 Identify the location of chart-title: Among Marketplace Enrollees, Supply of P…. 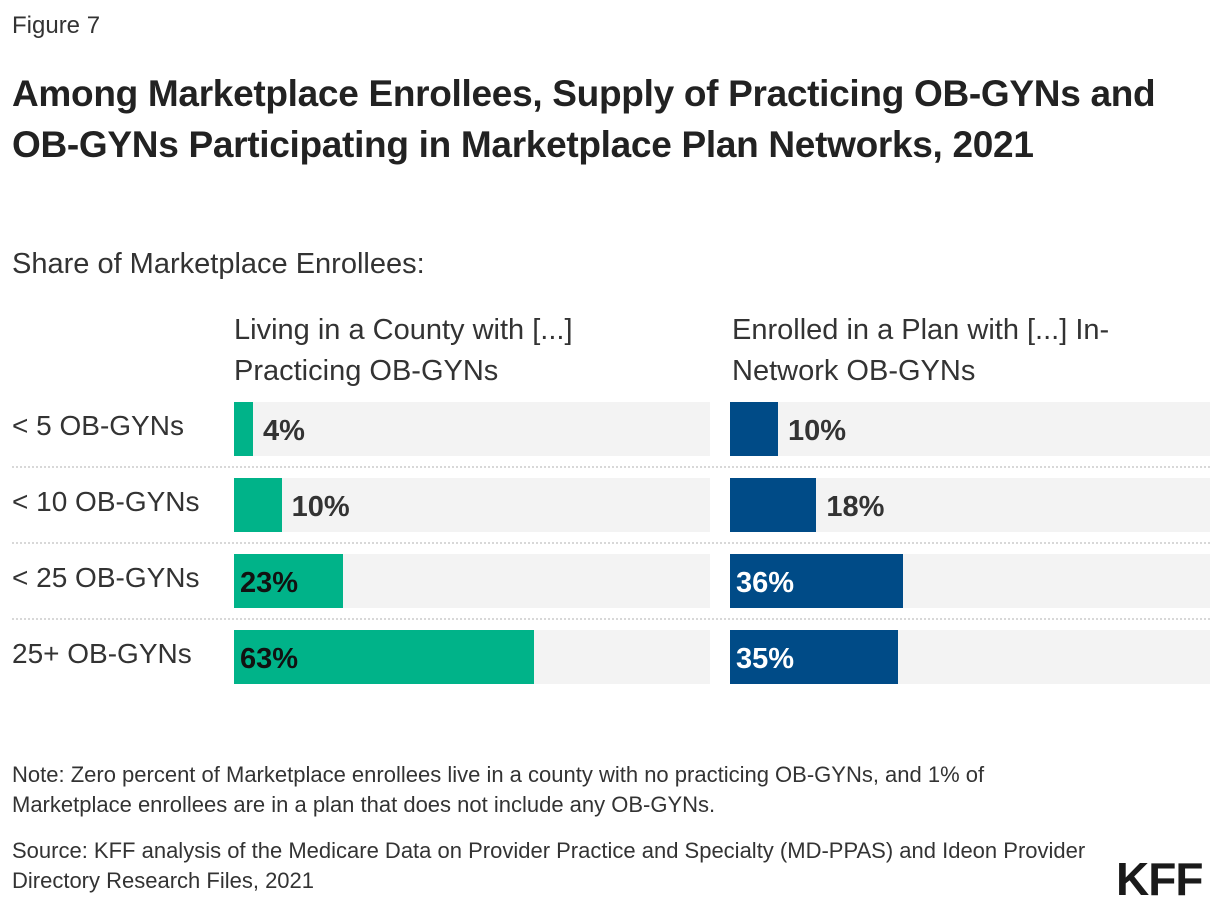
(584, 119).